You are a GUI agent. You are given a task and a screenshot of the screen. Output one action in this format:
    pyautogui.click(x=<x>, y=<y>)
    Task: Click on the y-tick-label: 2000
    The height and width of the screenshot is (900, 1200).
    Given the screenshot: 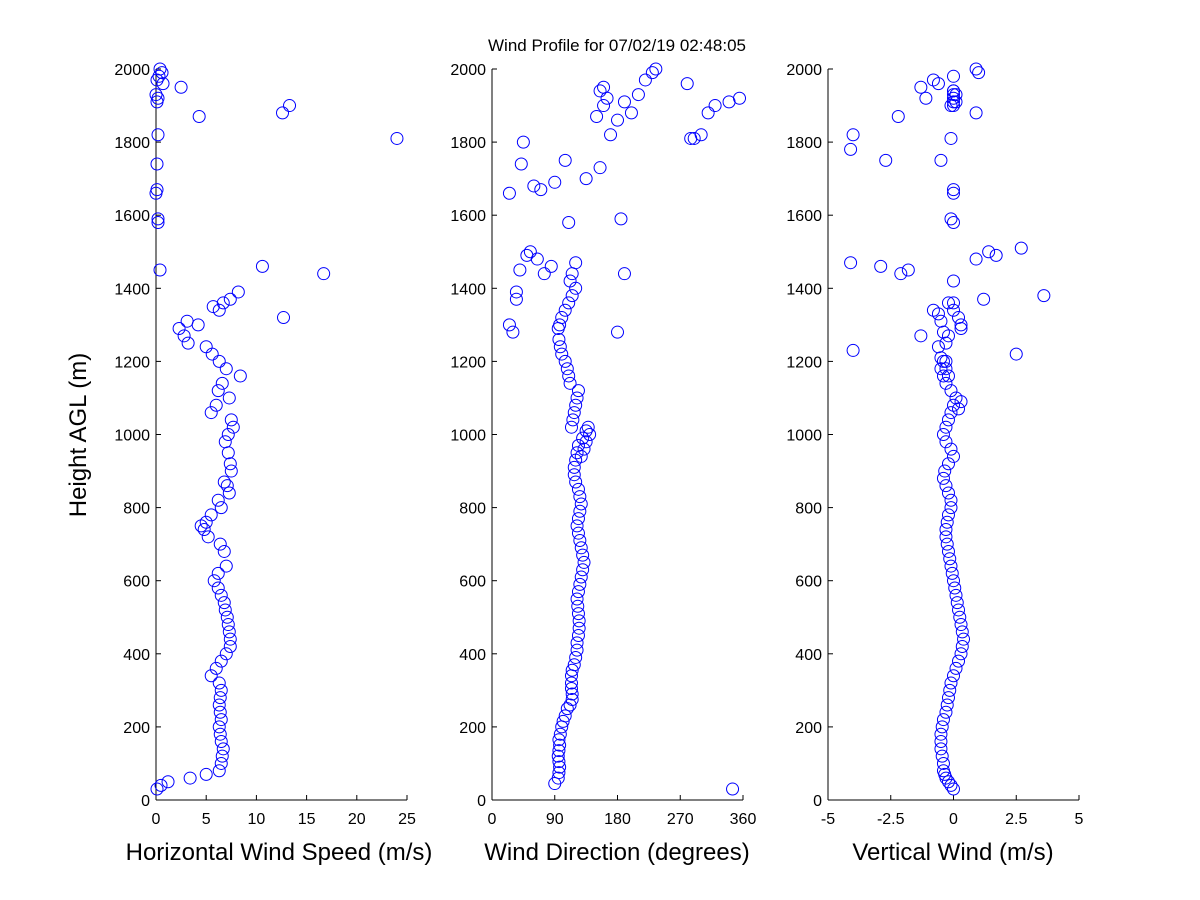 What is the action you would take?
    pyautogui.click(x=132, y=70)
    